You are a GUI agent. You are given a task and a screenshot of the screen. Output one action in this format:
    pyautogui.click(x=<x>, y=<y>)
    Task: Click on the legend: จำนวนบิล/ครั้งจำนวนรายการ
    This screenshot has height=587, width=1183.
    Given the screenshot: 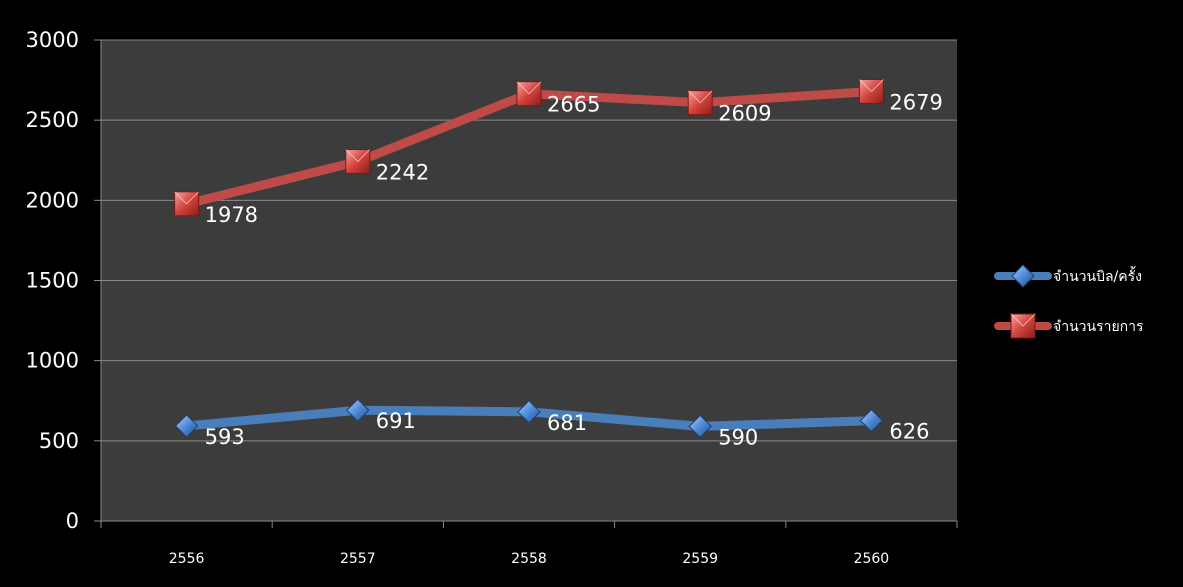 What is the action you would take?
    pyautogui.click(x=1069, y=301)
    